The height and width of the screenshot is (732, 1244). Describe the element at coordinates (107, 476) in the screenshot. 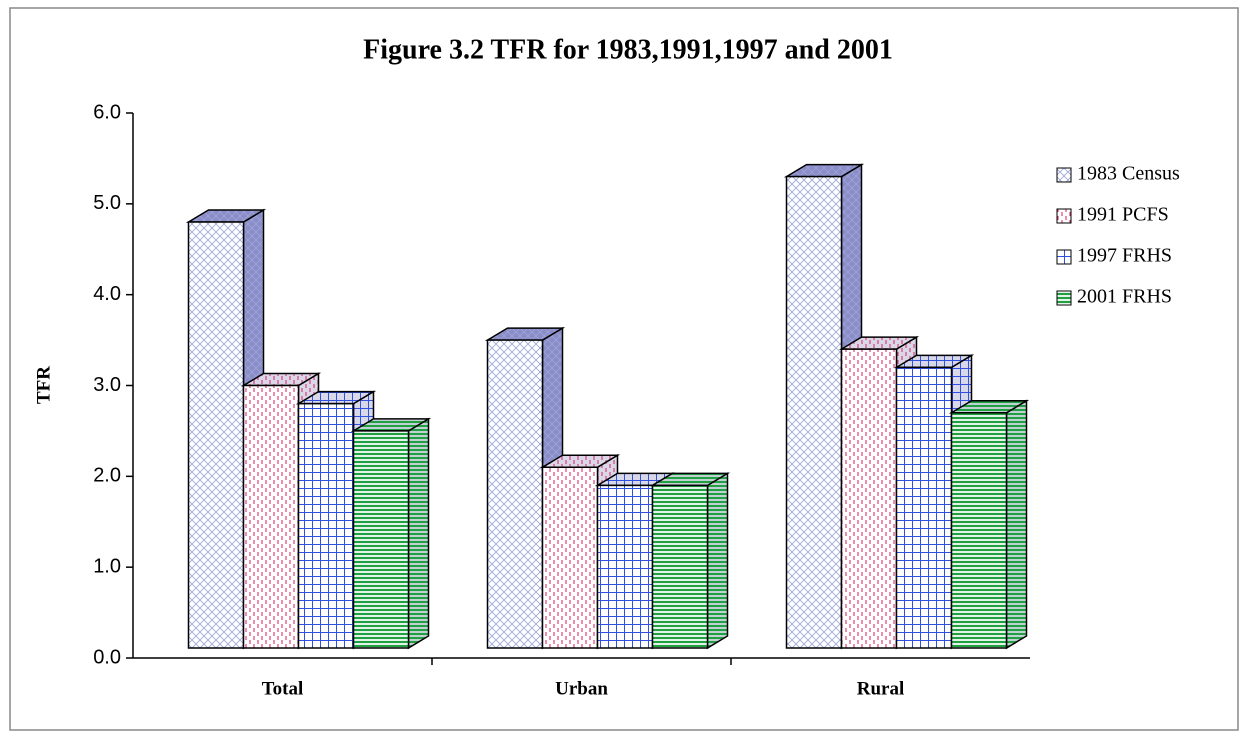

I see `y-tick-label: 2.0` at that location.